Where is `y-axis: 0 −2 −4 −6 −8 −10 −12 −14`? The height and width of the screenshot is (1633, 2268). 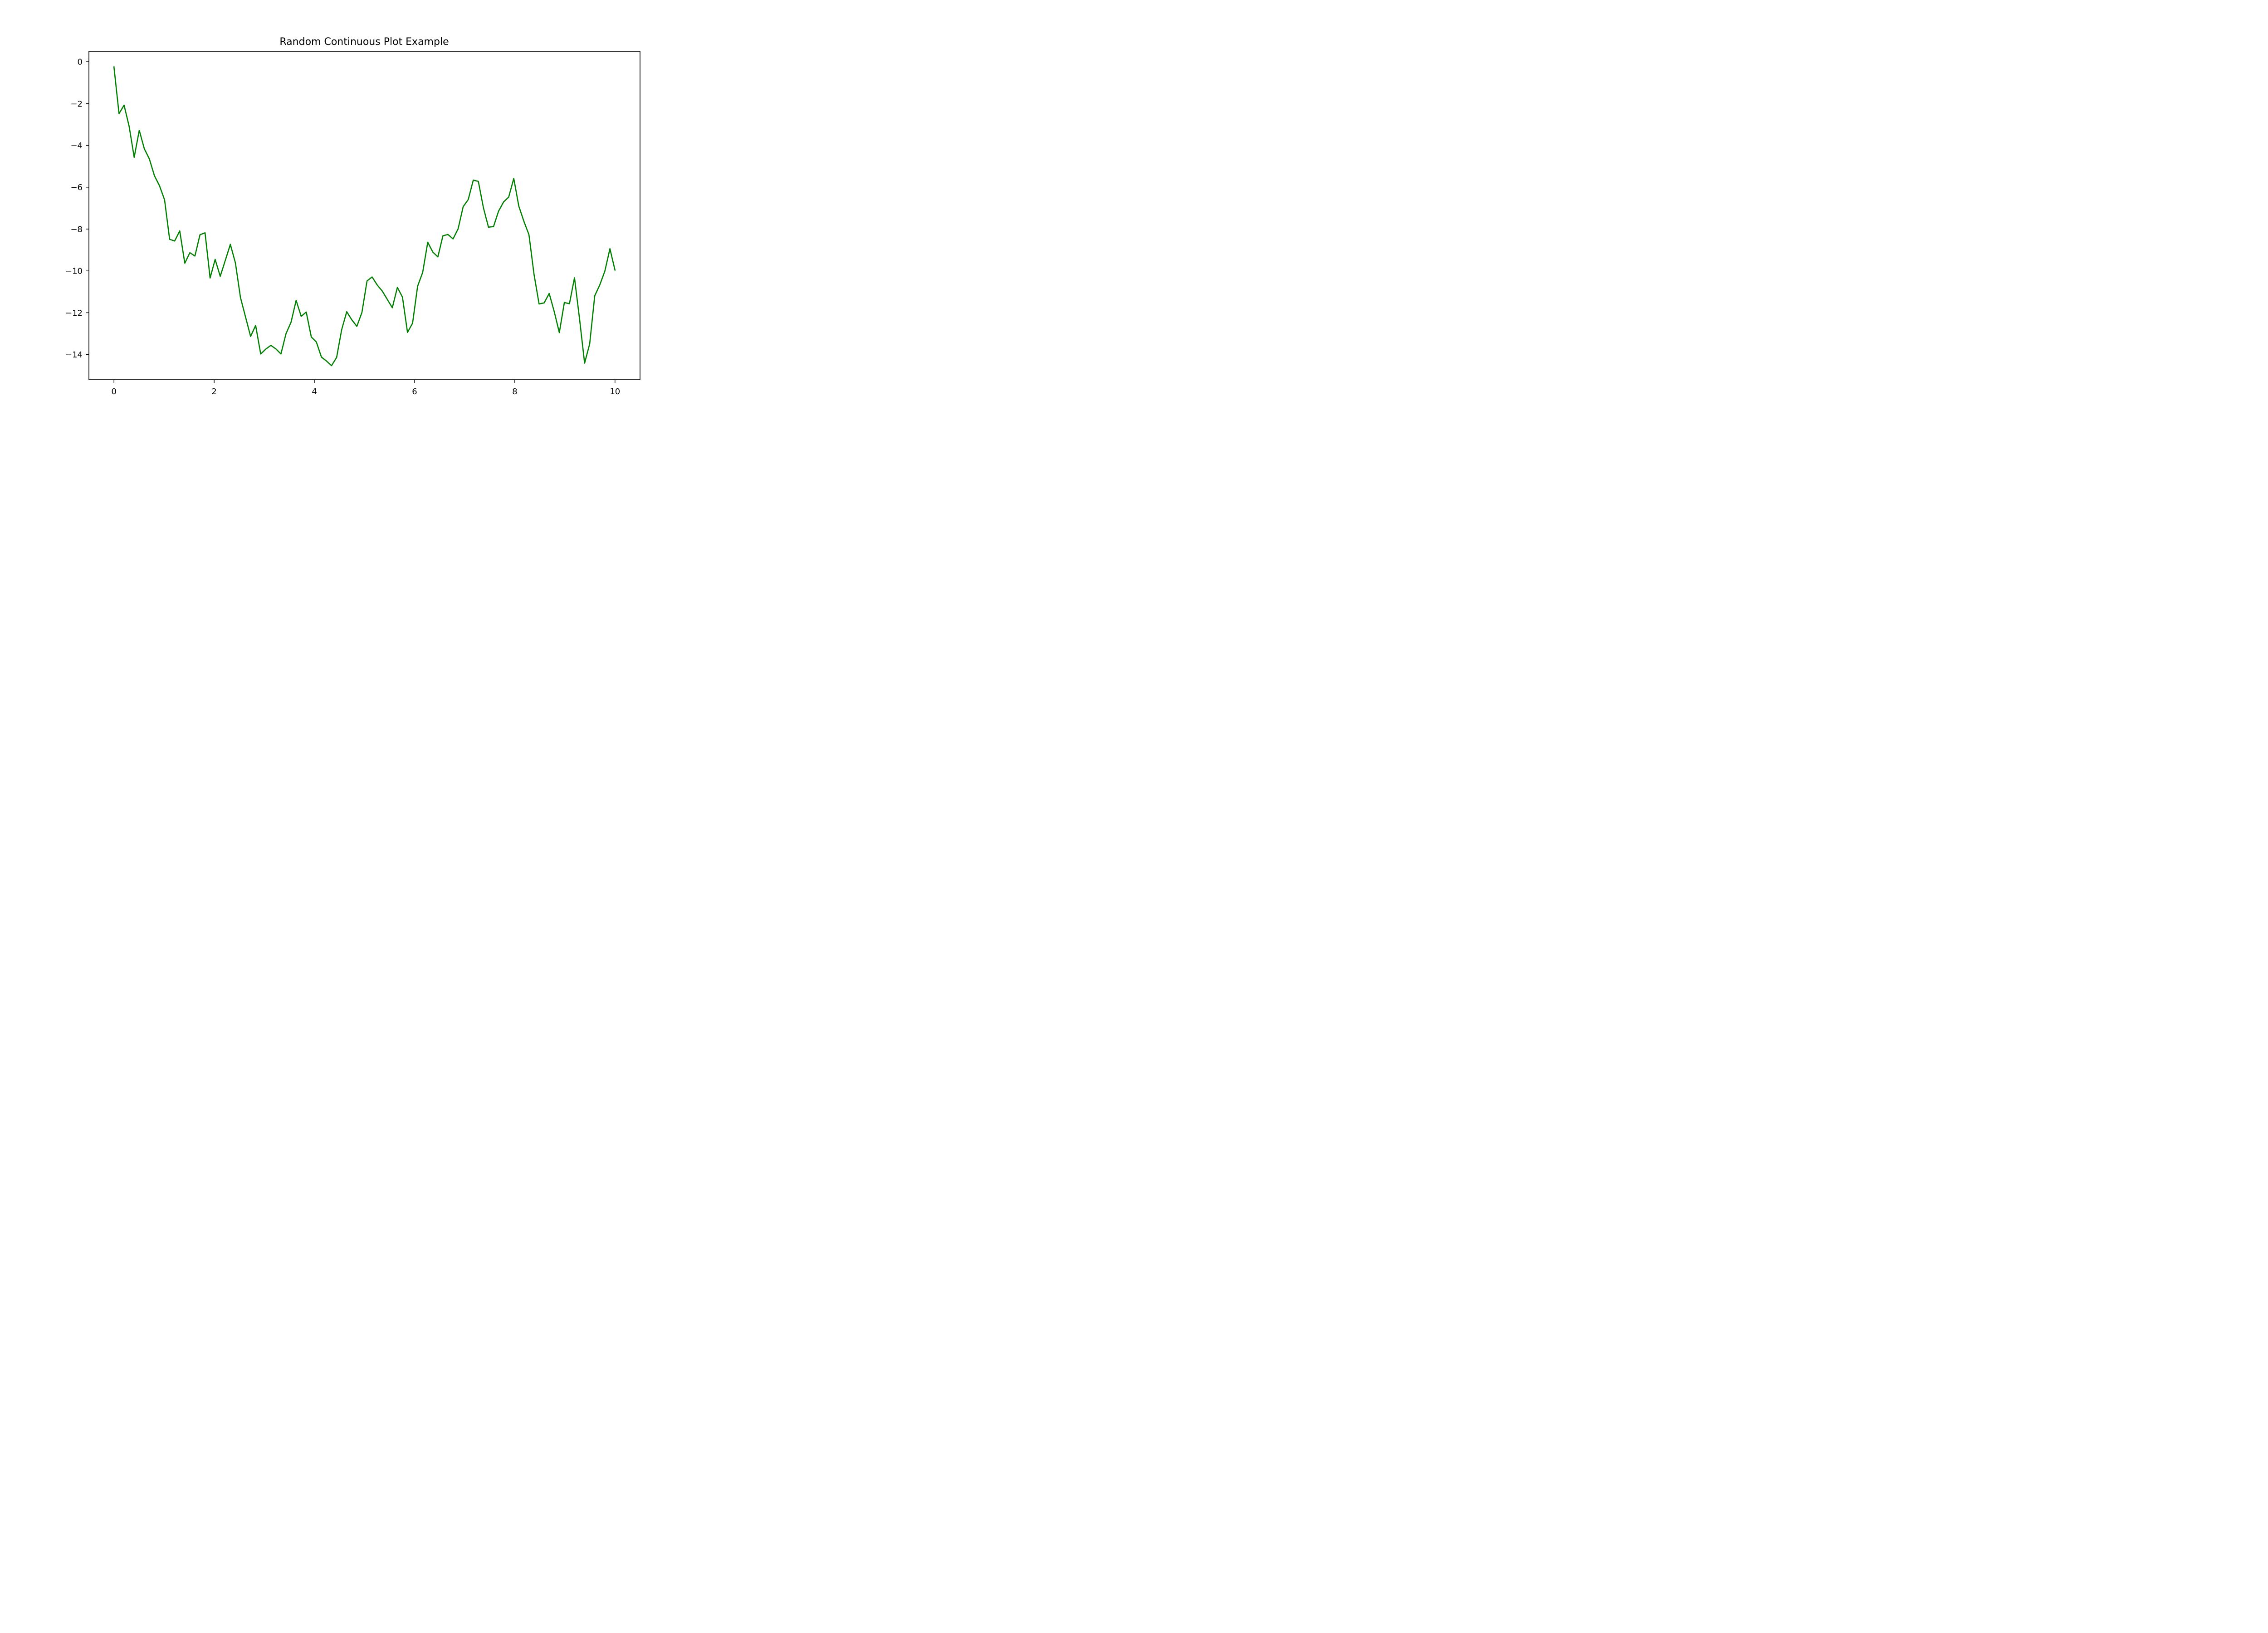 y-axis: 0 −2 −4 −6 −8 −10 −12 −14 is located at coordinates (77, 209).